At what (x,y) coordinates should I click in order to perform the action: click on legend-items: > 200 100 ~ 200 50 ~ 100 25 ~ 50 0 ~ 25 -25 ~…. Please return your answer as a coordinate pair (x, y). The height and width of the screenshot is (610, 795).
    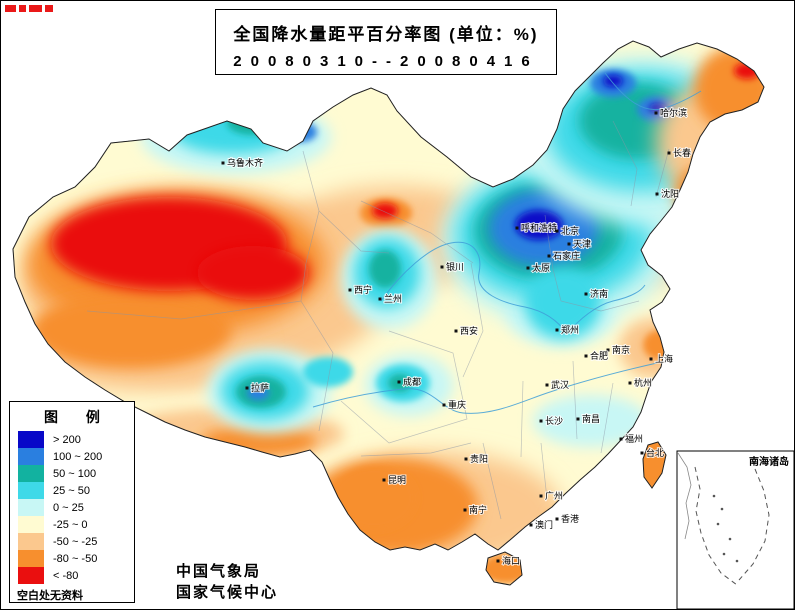
    Looking at the image, I should click on (72, 507).